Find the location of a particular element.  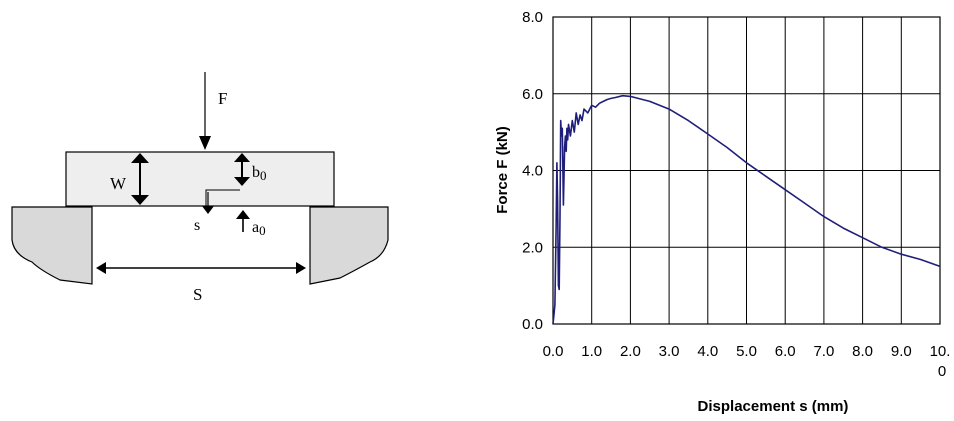

force-arrow is located at coordinates (205, 111).